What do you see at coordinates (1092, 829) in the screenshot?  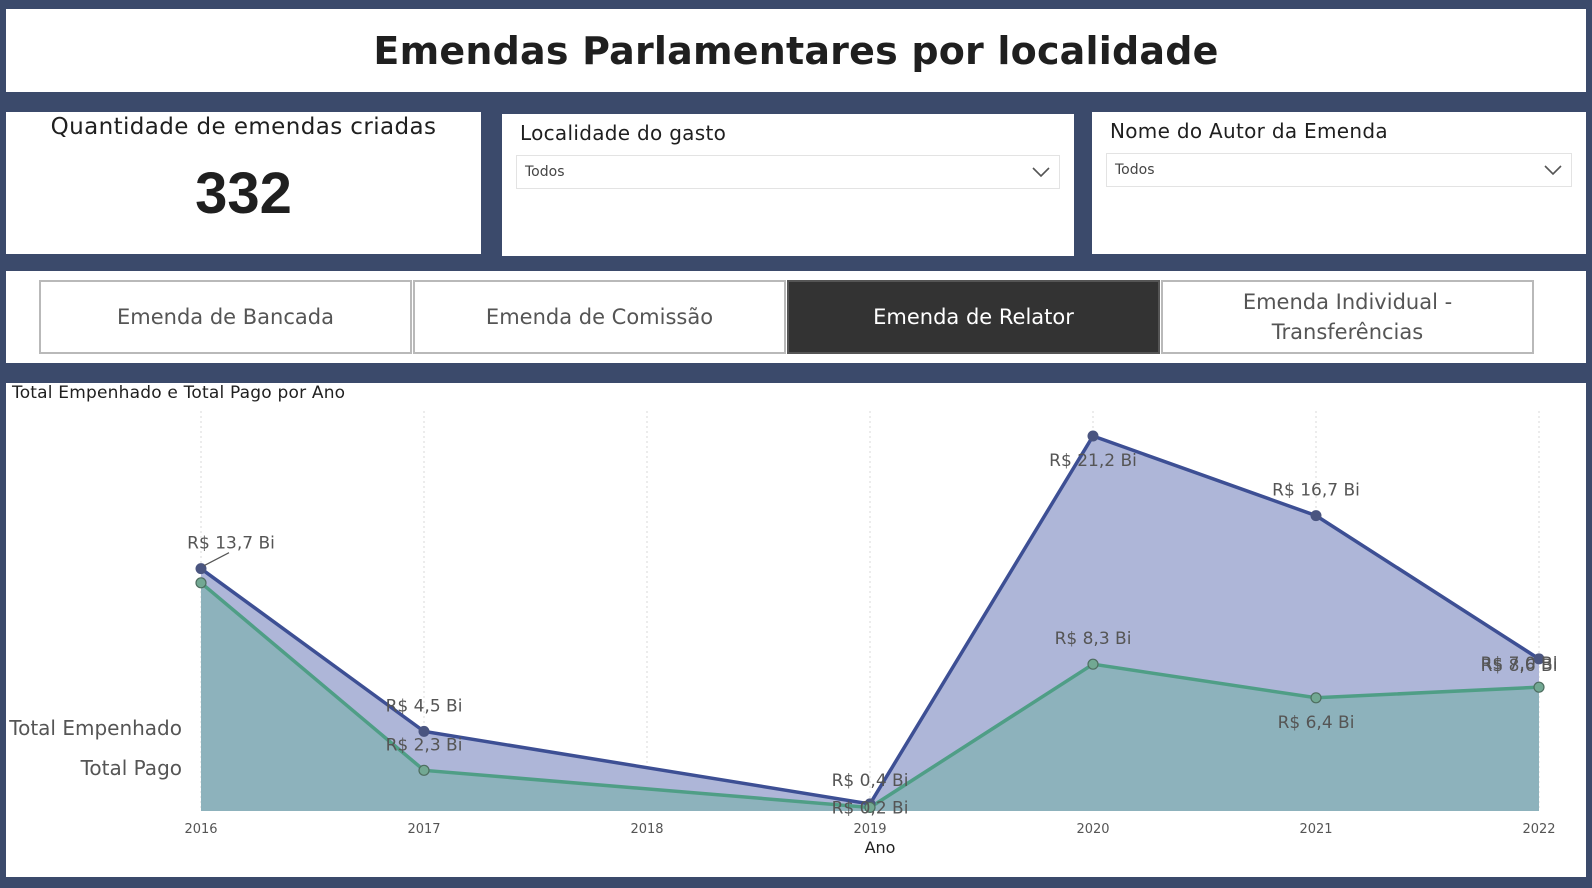 I see `x-tick-label: 2020` at bounding box center [1092, 829].